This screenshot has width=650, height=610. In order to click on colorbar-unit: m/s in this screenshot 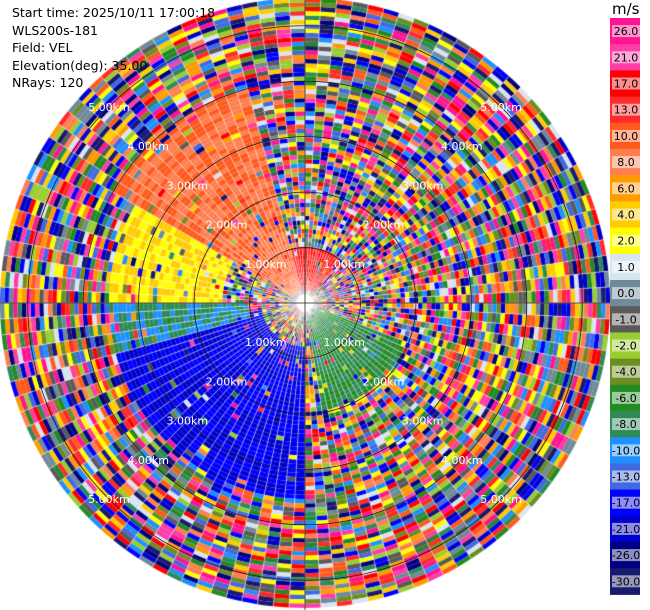, I will do `click(626, 9)`.